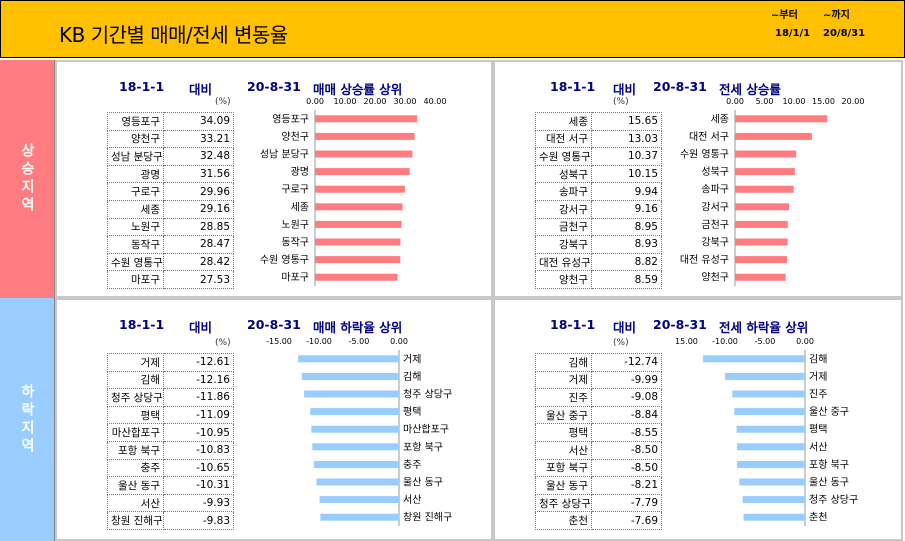 The width and height of the screenshot is (905, 541). I want to click on table-row: 세종 15.65, so click(598, 121).